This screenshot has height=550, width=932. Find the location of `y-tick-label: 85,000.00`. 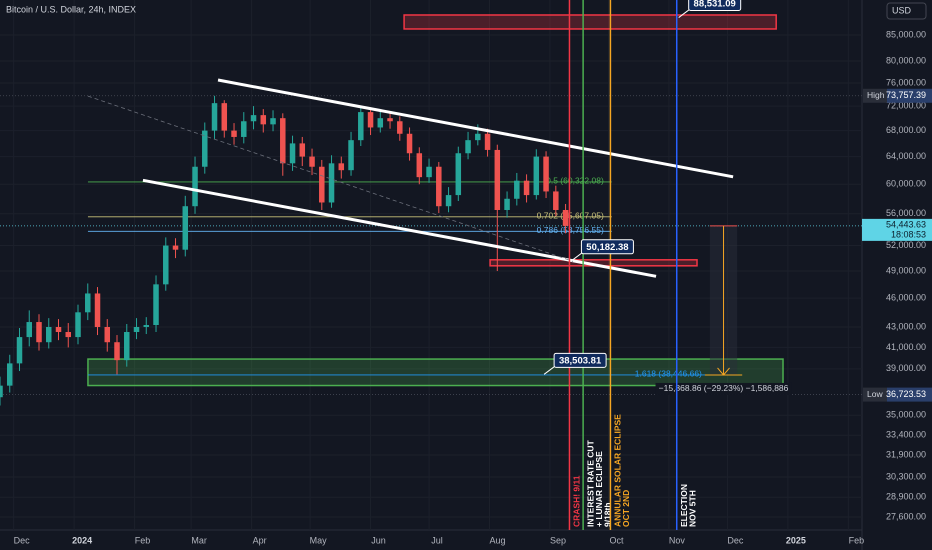

y-tick-label: 85,000.00 is located at coordinates (906, 34).